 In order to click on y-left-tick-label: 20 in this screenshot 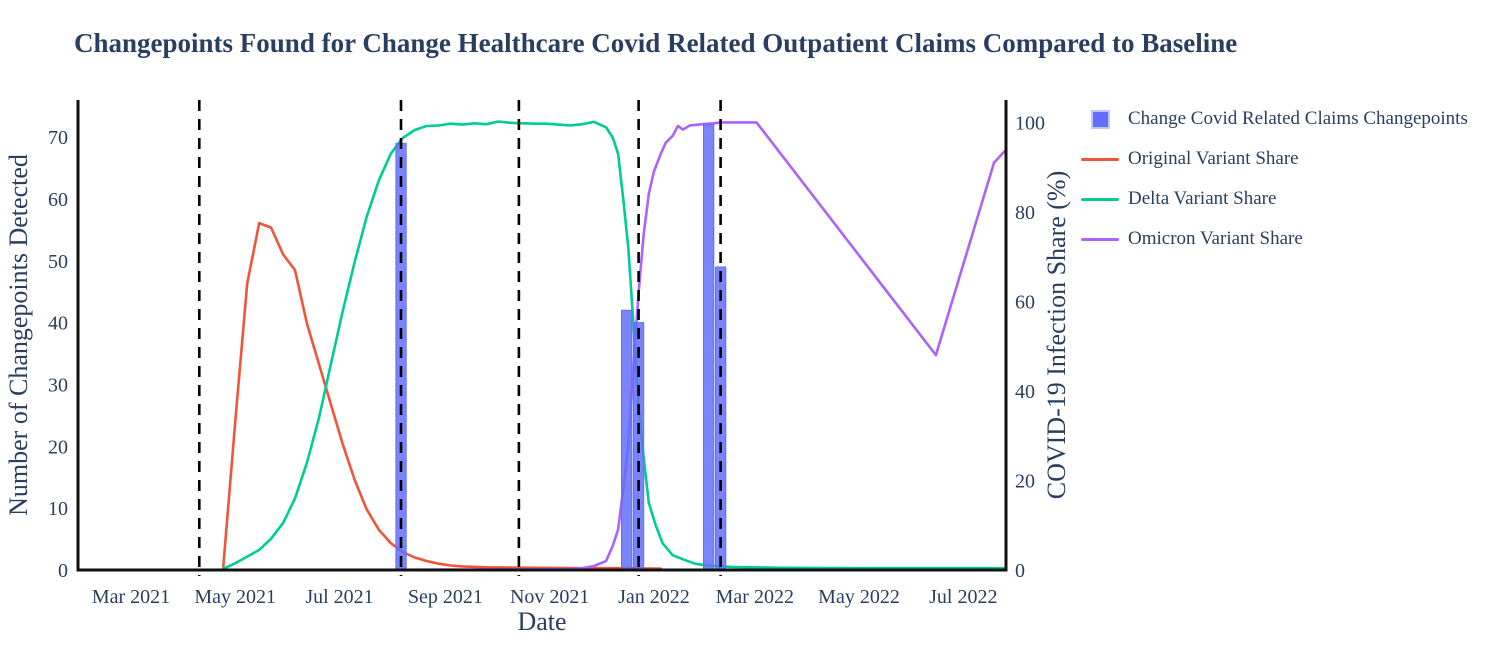, I will do `click(58, 447)`.